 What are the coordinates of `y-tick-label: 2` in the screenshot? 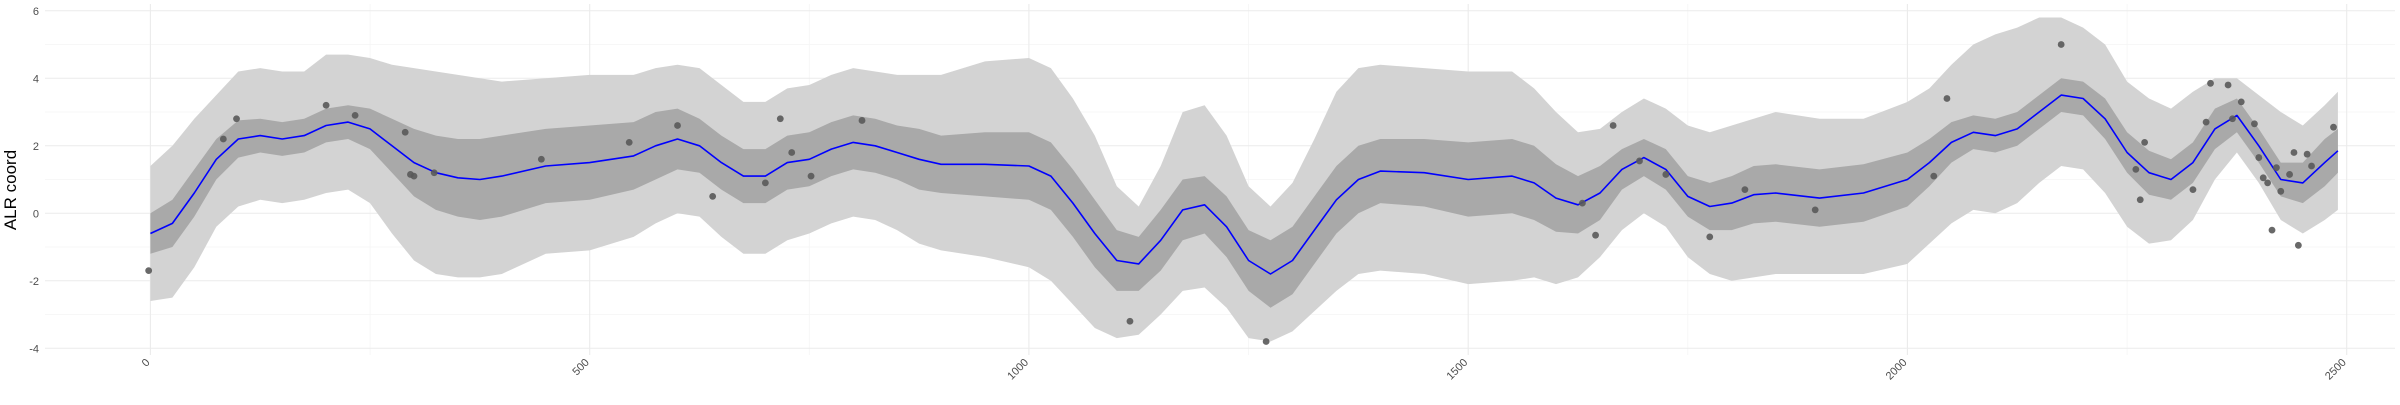 It's located at (36, 147).